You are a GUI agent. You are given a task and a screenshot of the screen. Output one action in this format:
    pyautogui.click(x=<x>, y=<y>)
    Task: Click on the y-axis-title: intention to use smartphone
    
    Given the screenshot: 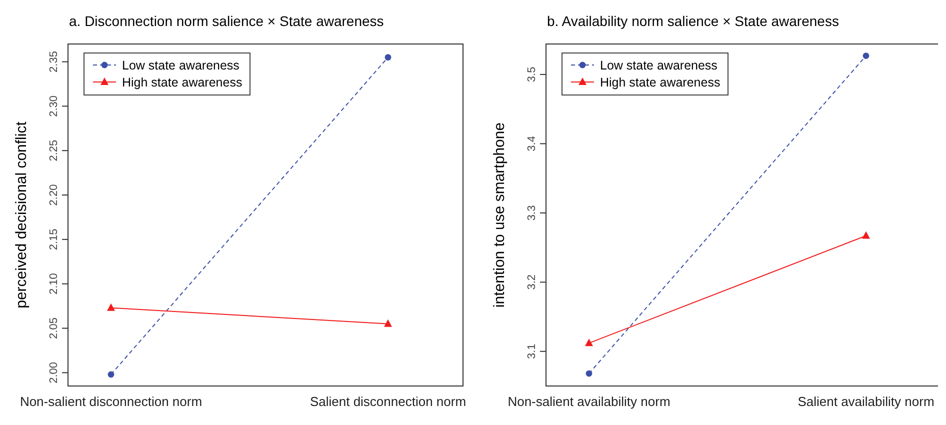 What is the action you would take?
    pyautogui.click(x=499, y=215)
    